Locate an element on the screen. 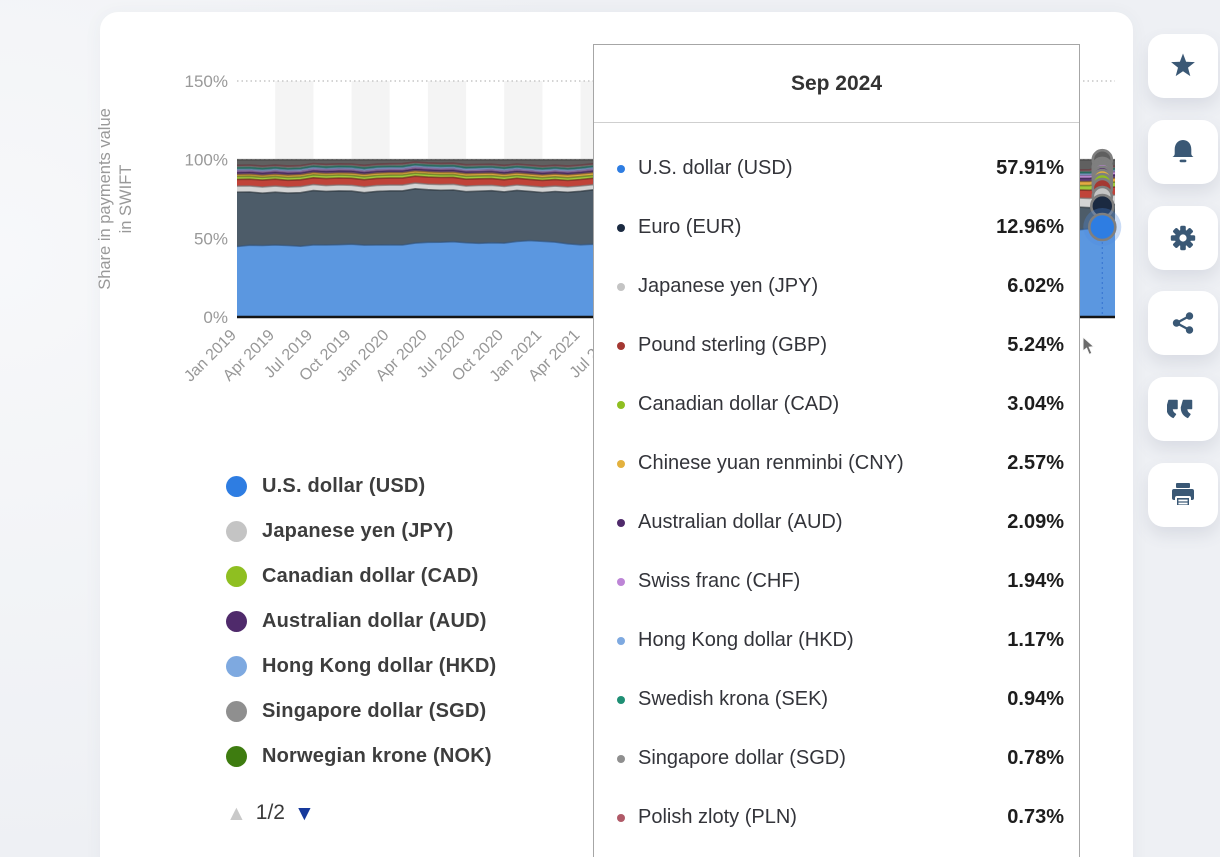  legend-item: Japanese yen (JPY) is located at coordinates (361, 531).